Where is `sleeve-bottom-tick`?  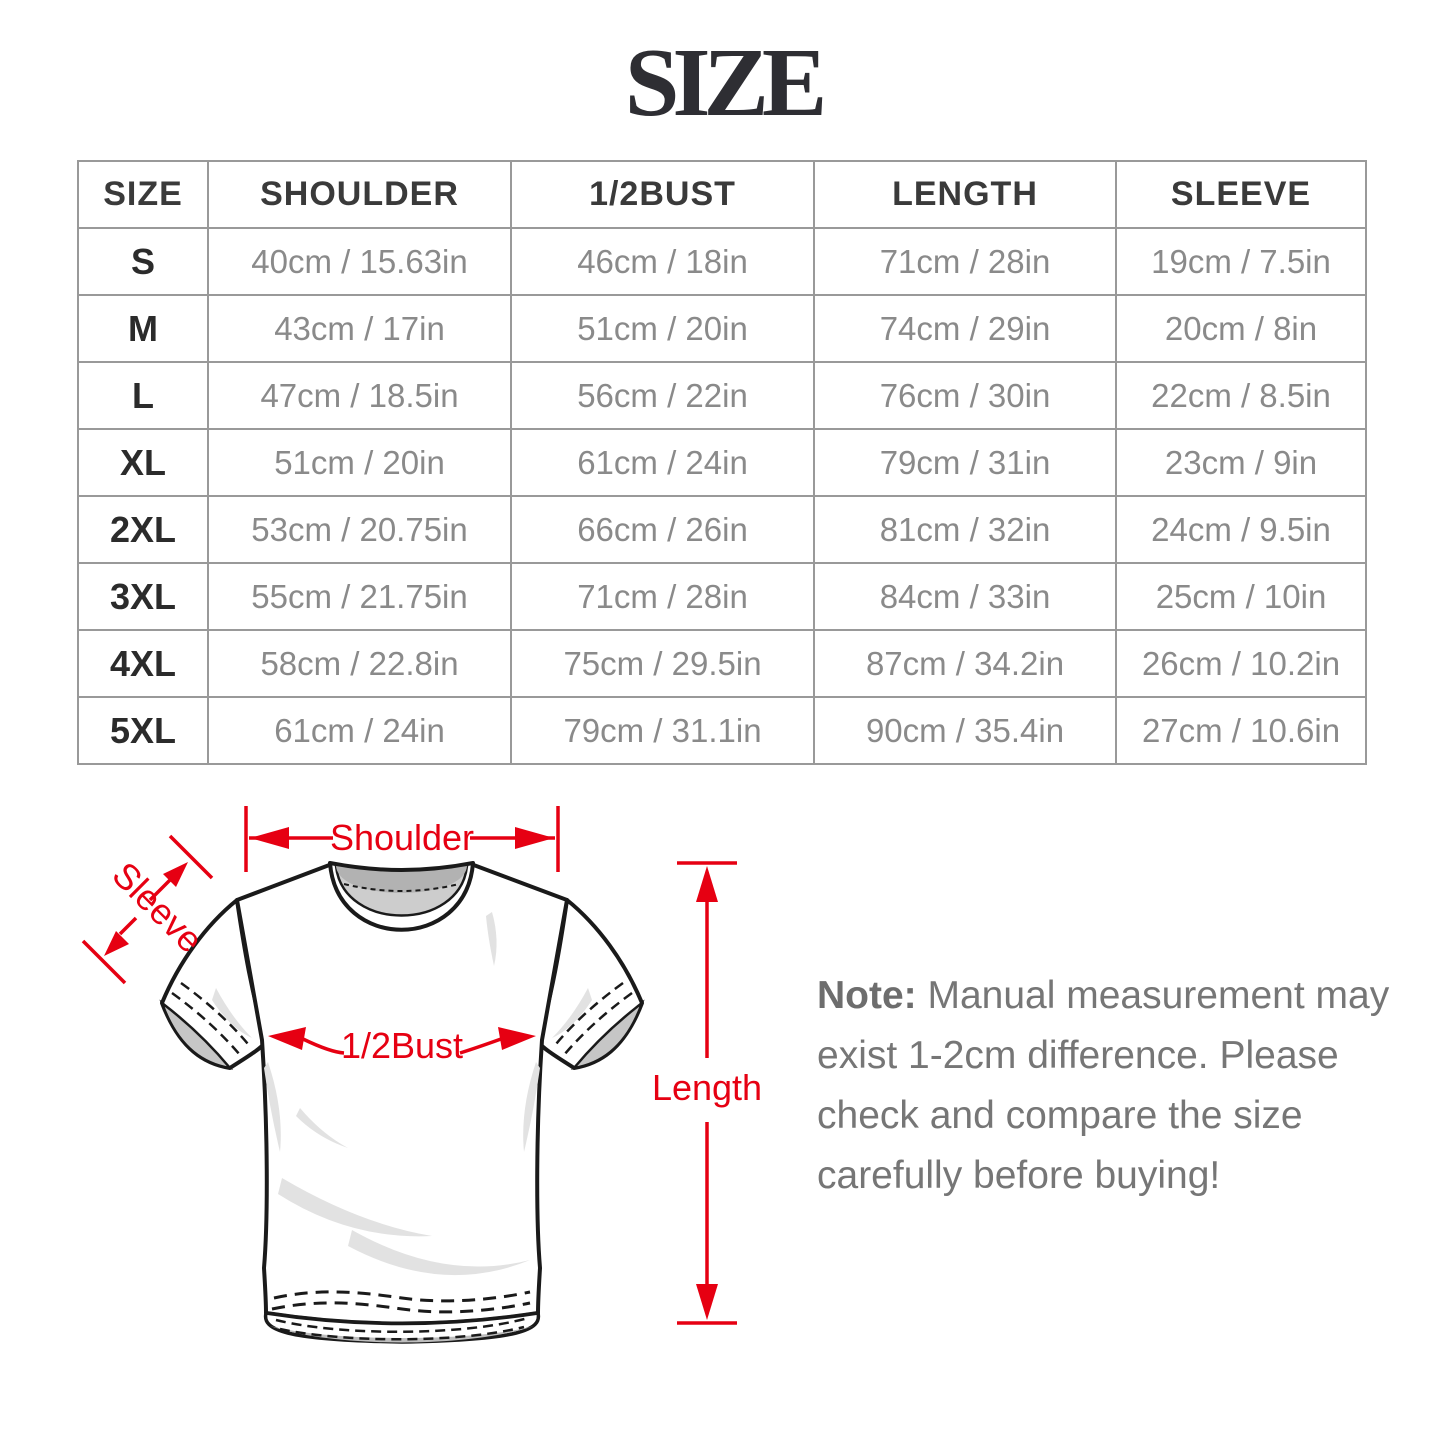 sleeve-bottom-tick is located at coordinates (104, 962).